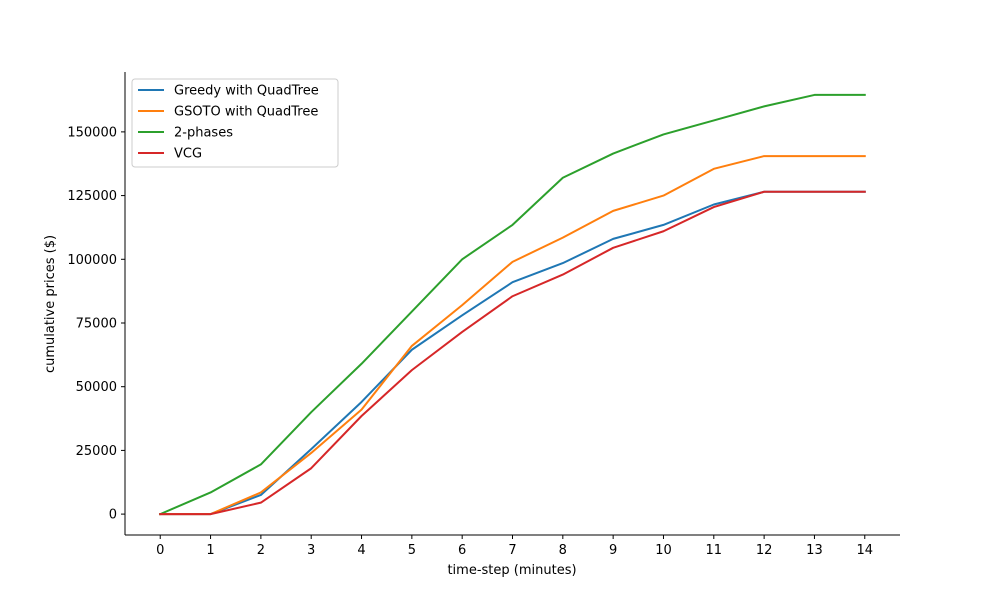 The width and height of the screenshot is (1000, 600). What do you see at coordinates (50, 304) in the screenshot?
I see `y-axis-label: cumulative prices ($)` at bounding box center [50, 304].